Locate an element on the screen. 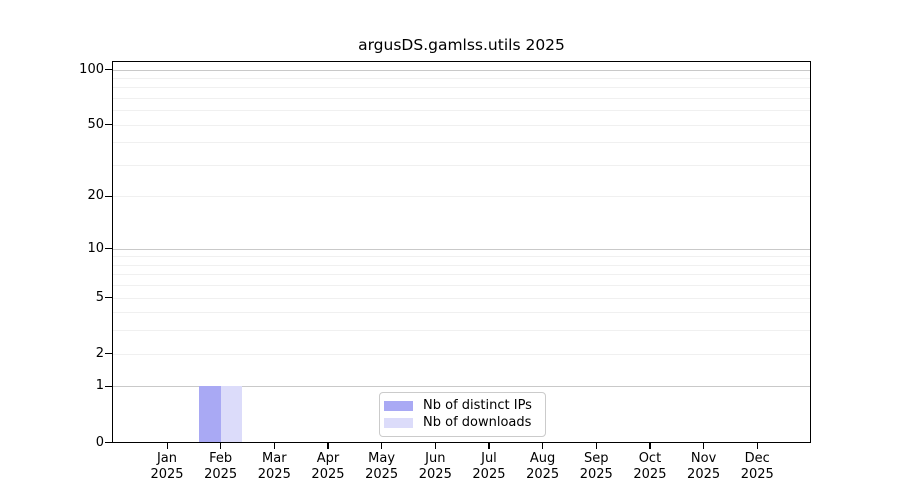 The width and height of the screenshot is (900, 500). x-tick-label-jun: Jun 2025 is located at coordinates (435, 466).